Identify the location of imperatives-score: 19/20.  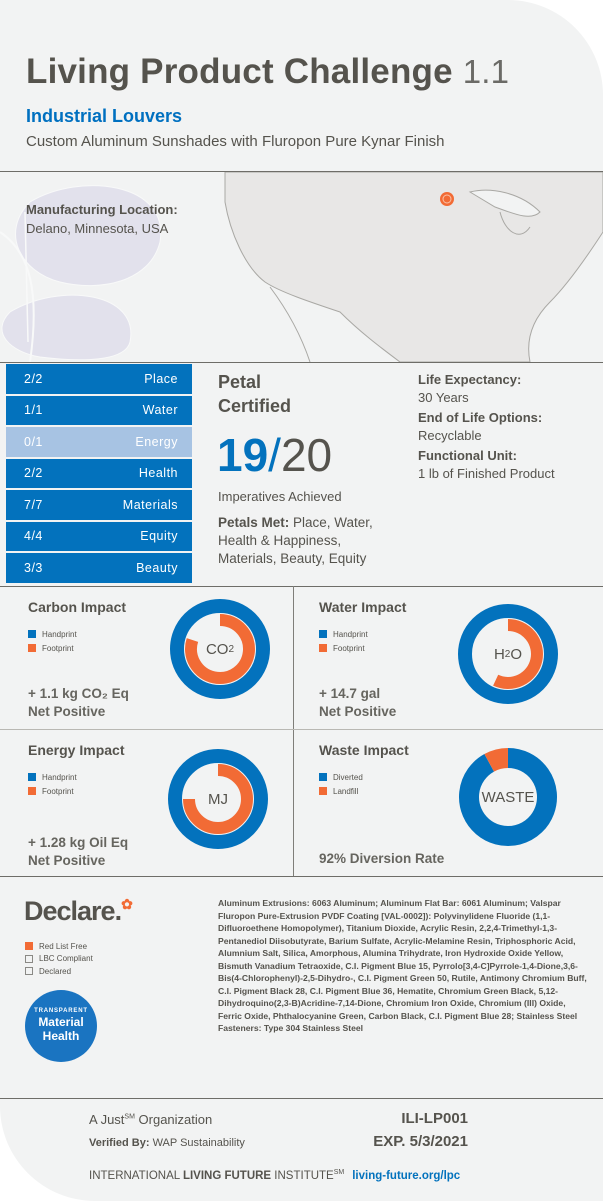
(274, 455).